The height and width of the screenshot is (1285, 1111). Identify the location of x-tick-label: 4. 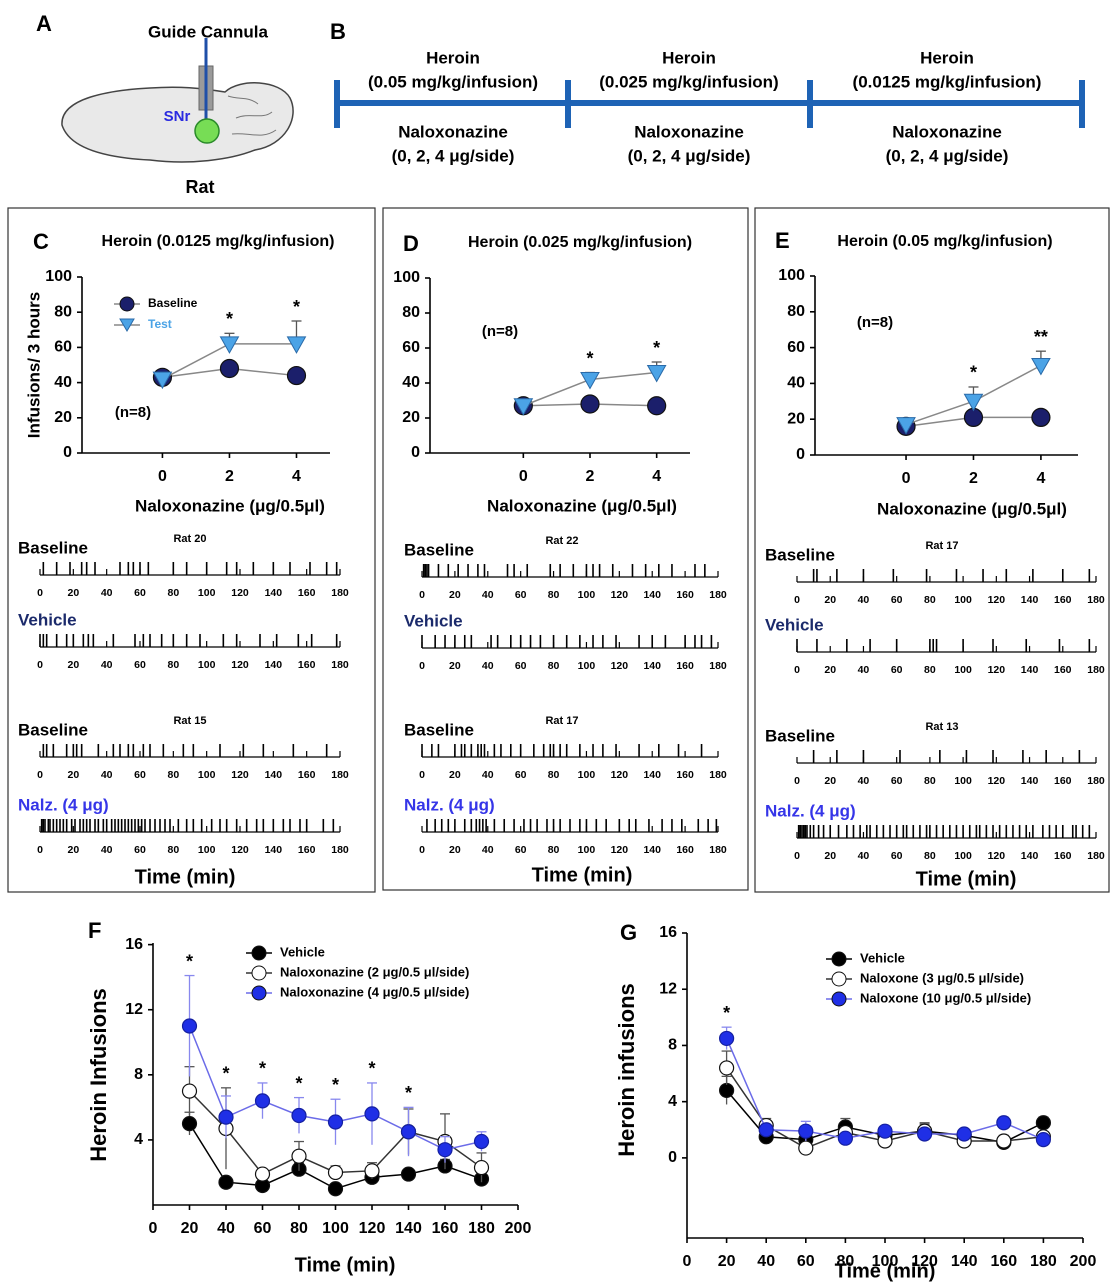
(296, 476).